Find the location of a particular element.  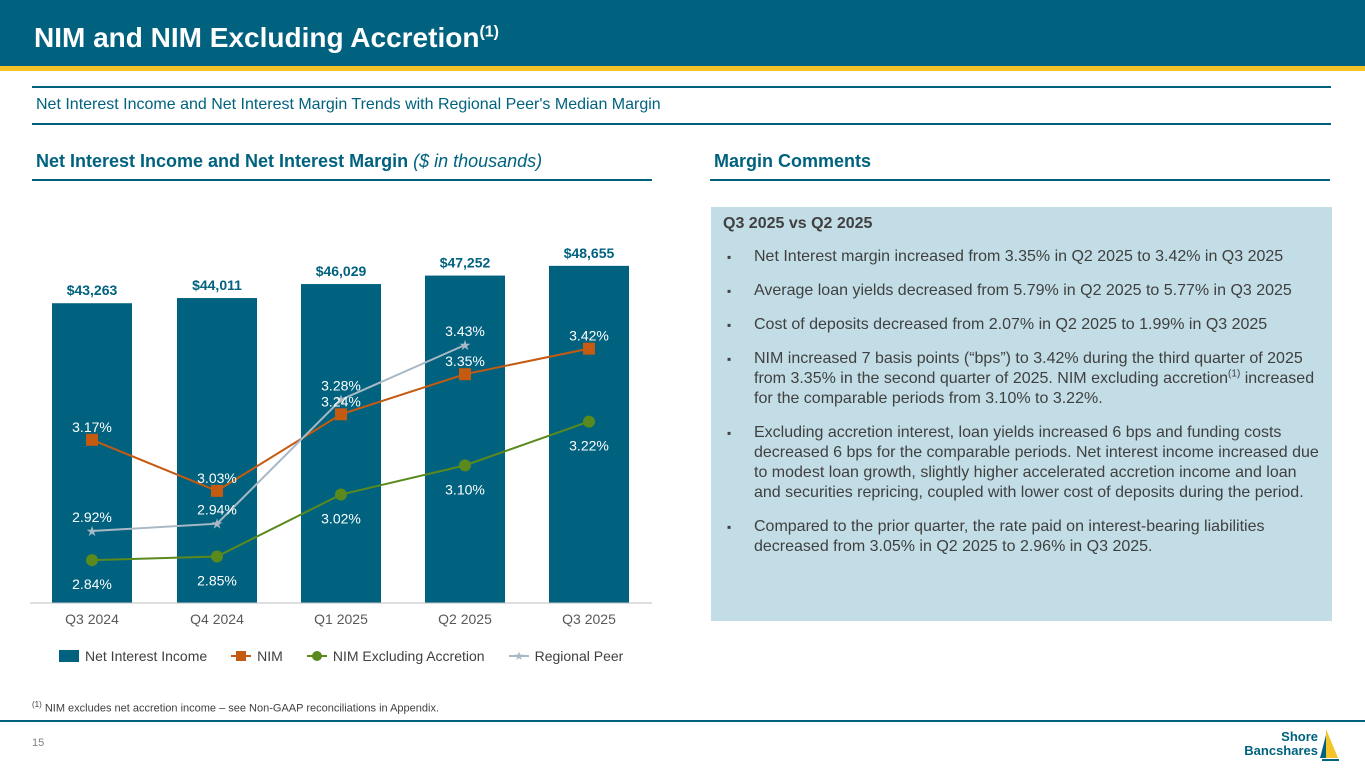

legend-item-nii: Net Interest Income is located at coordinates (133, 656).